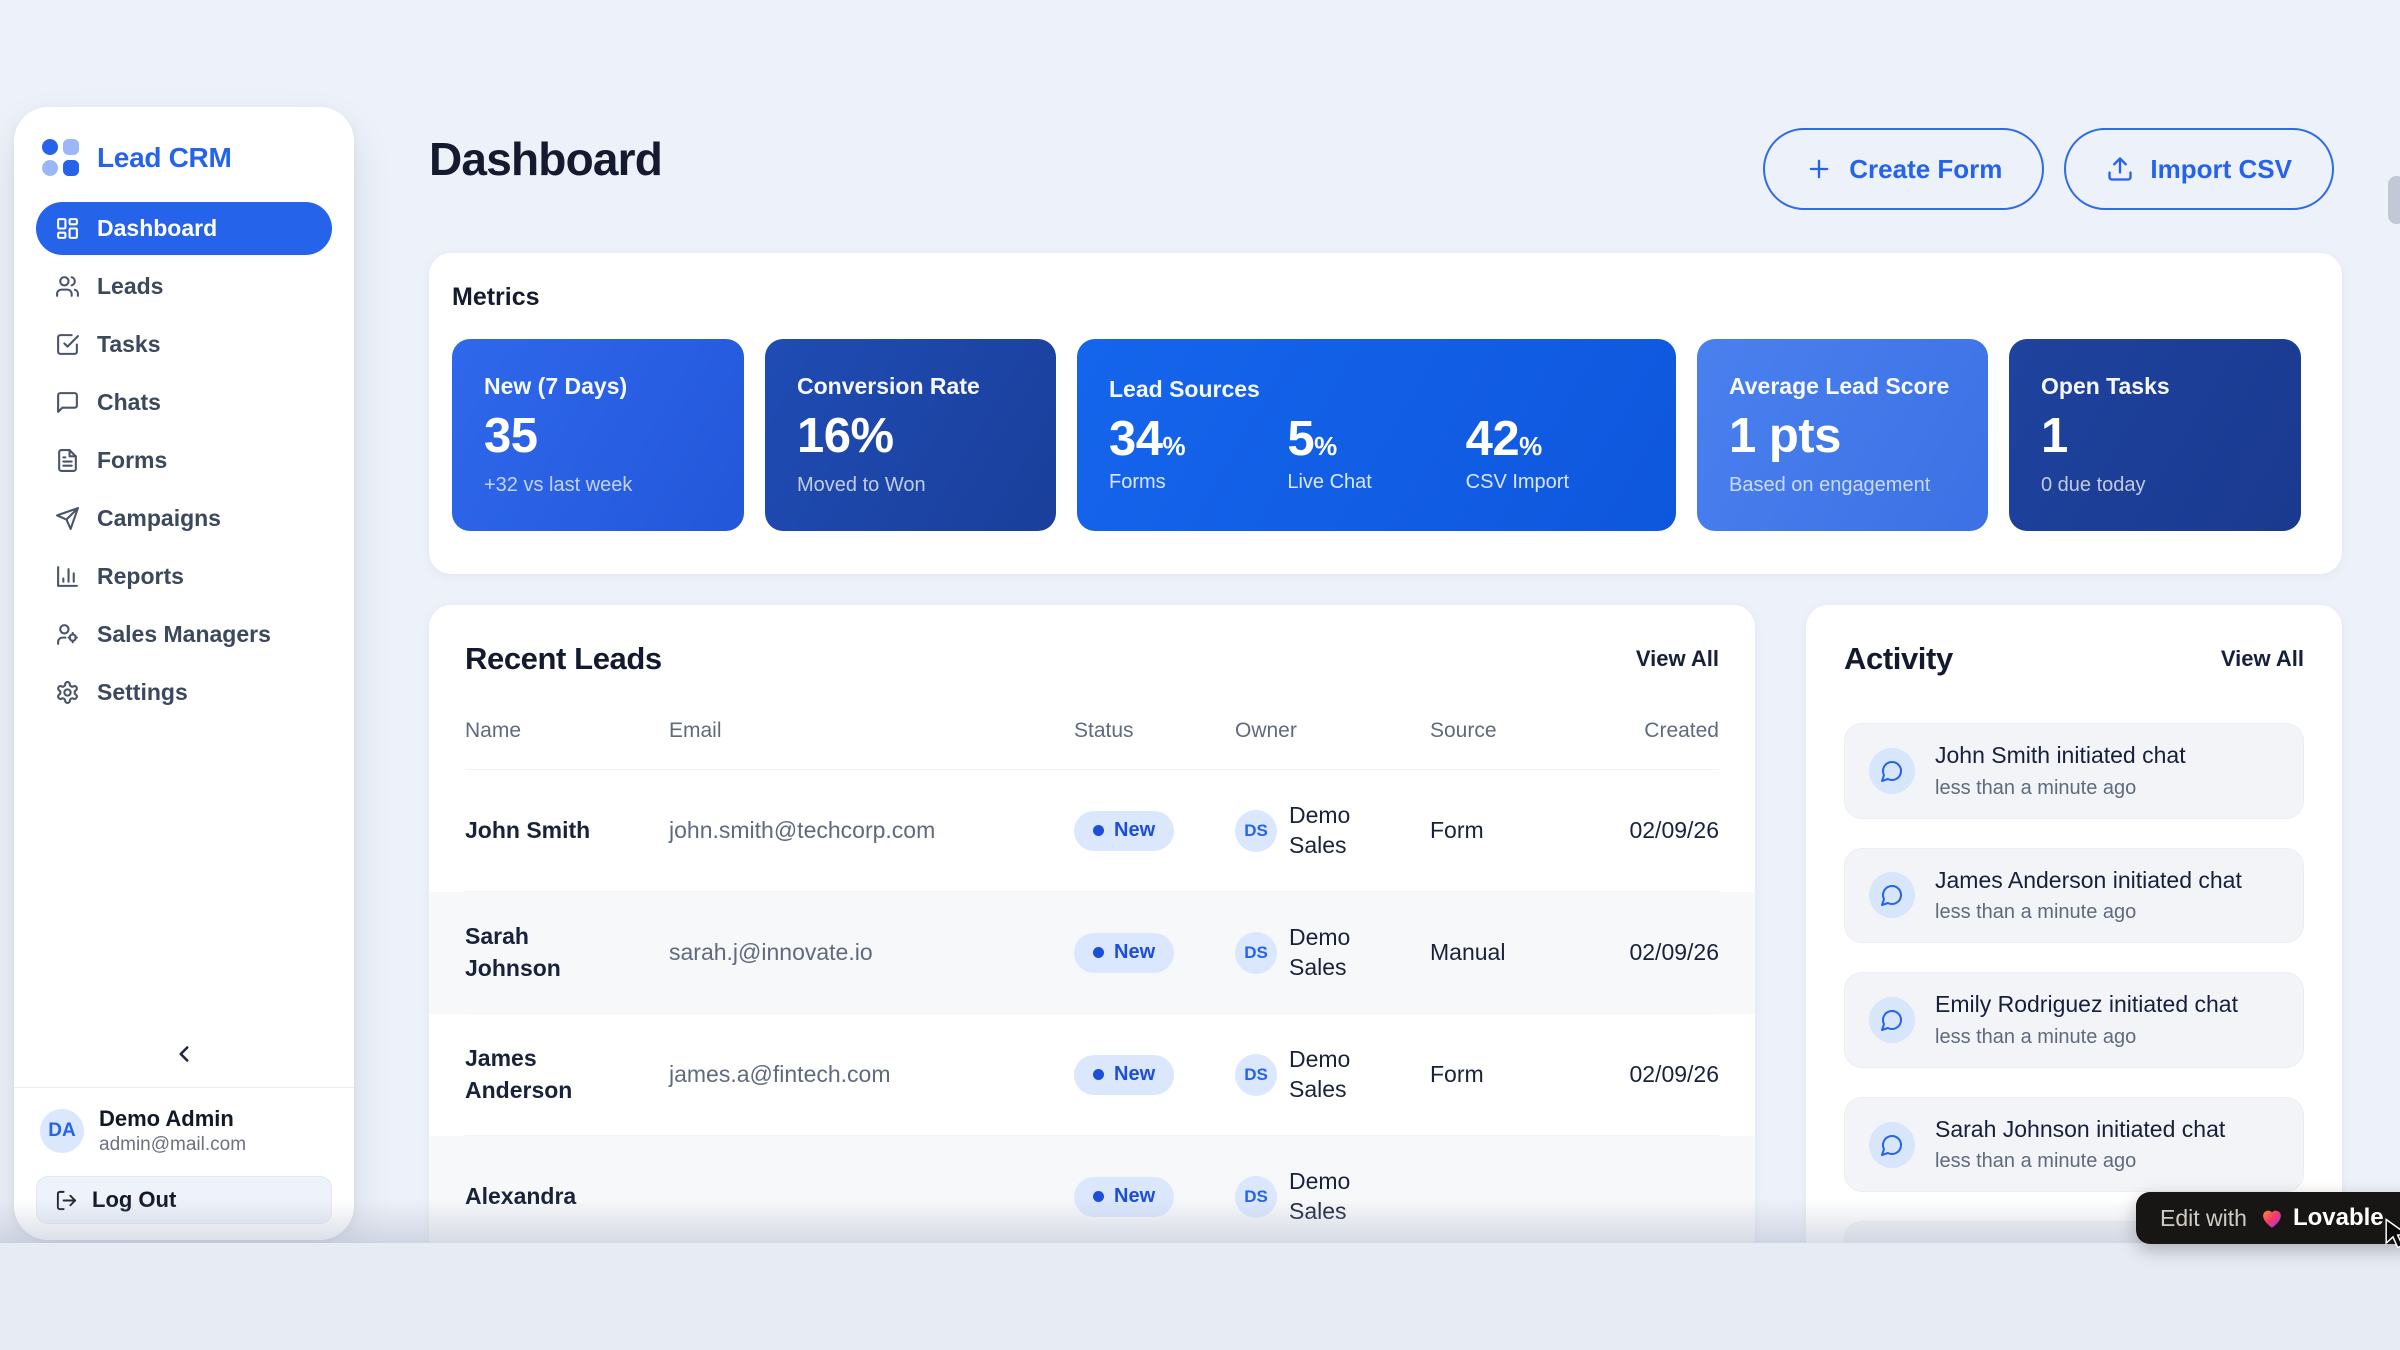 The image size is (2400, 1350). I want to click on dashboard-icon, so click(67, 228).